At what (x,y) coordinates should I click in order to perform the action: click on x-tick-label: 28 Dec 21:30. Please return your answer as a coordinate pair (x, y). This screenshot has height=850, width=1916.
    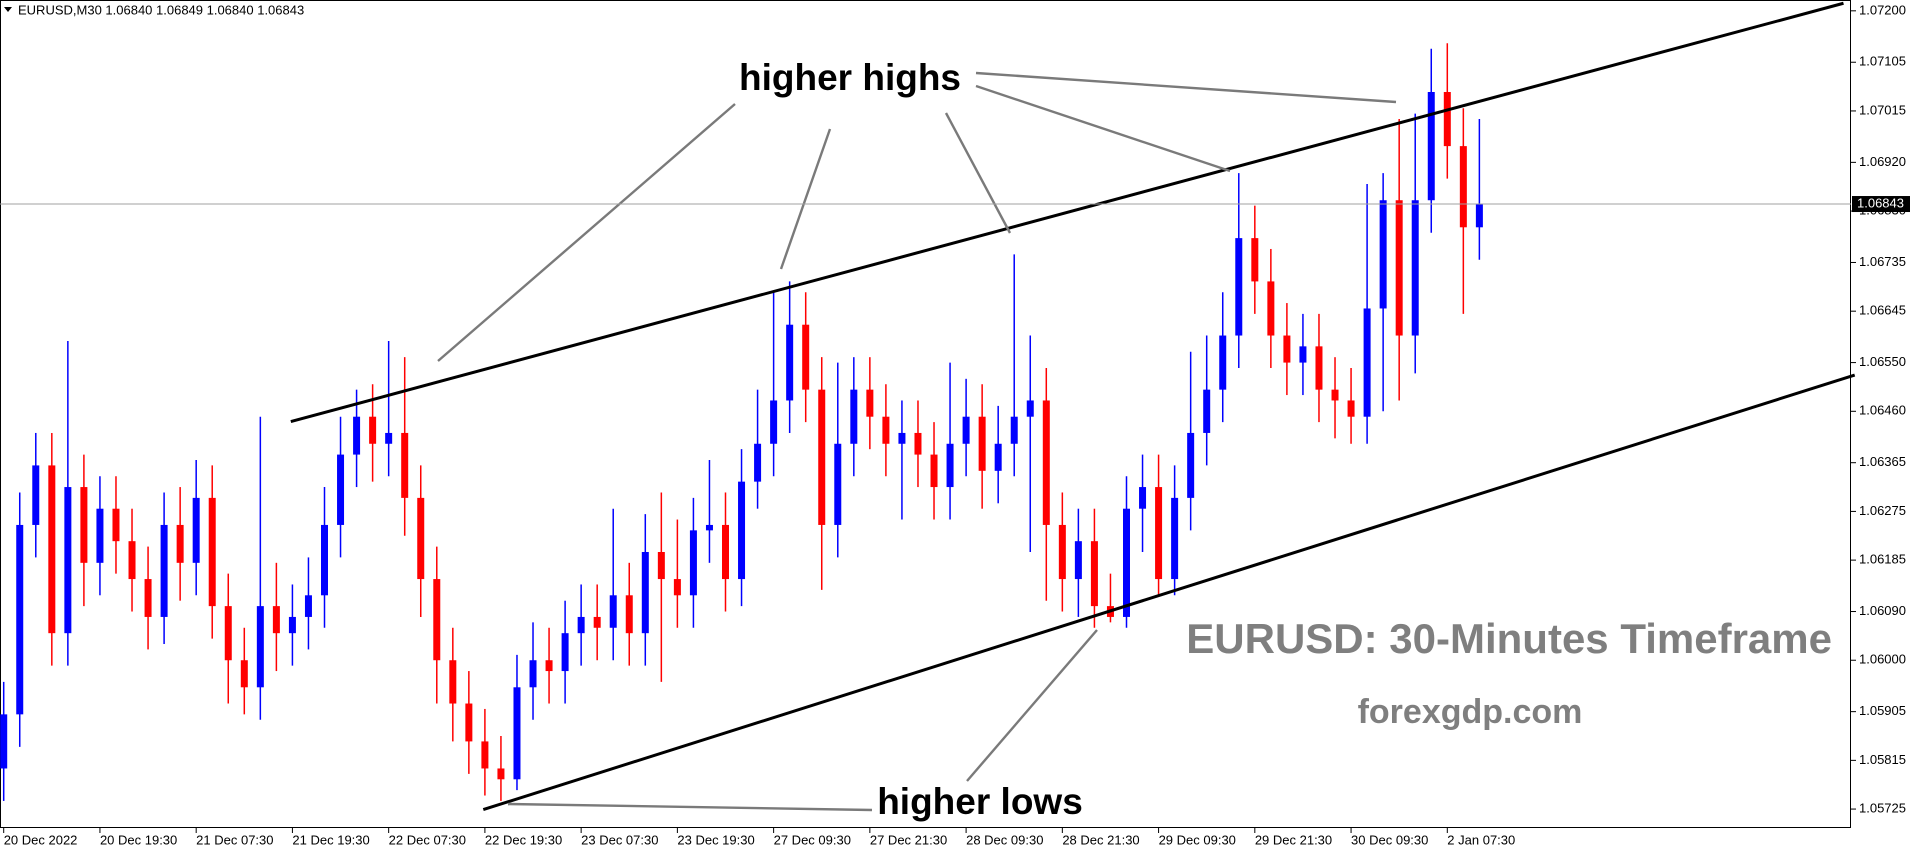
    Looking at the image, I should click on (1100, 839).